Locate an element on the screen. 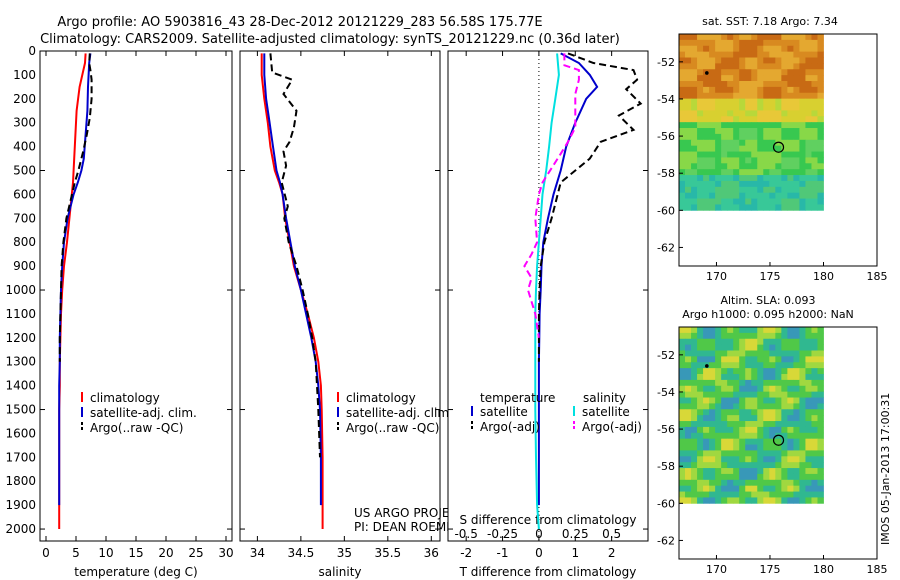 This screenshot has height=580, width=900. temperature-xtick-label: 10 is located at coordinates (105, 553).